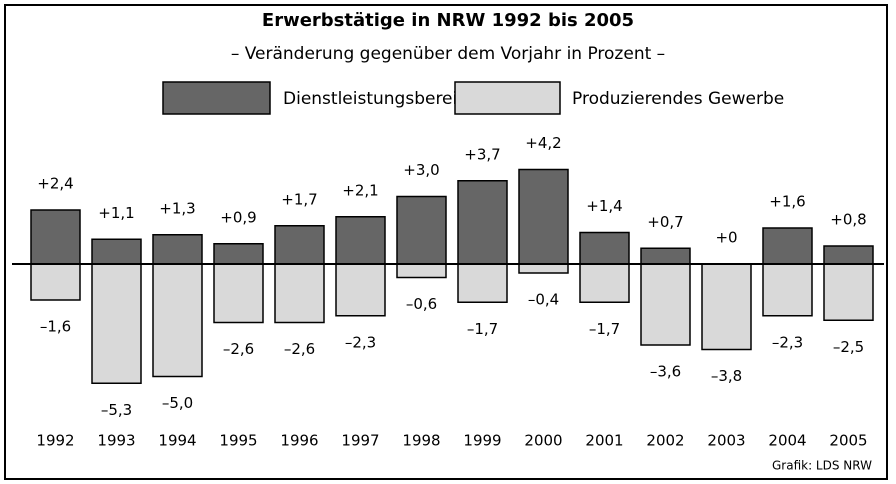 The height and width of the screenshot is (484, 896). Describe the element at coordinates (543, 441) in the screenshot. I see `x-tick-label: 2000` at that location.